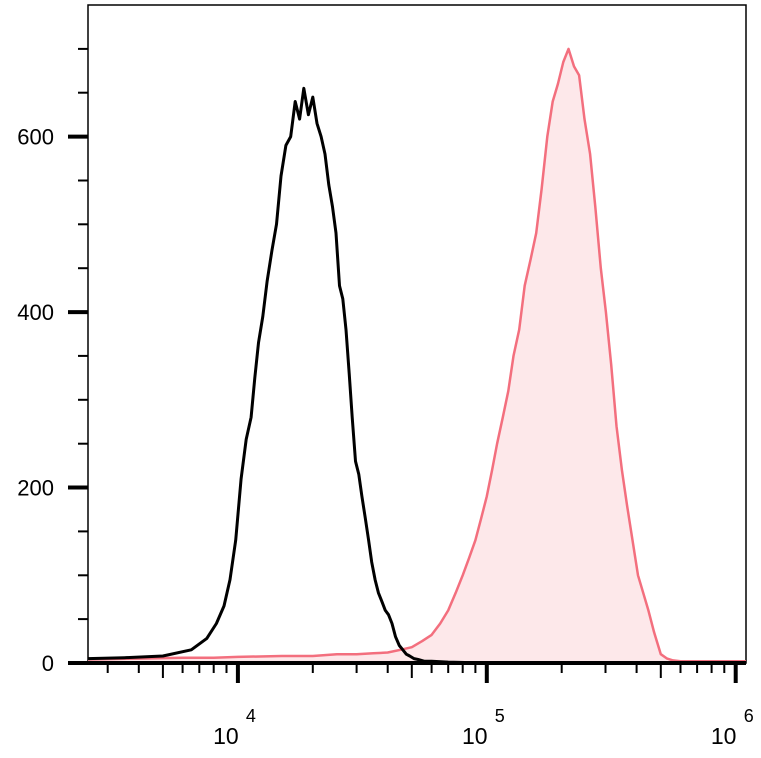 The image size is (761, 758). I want to click on y-tick-label: 400, so click(35, 312).